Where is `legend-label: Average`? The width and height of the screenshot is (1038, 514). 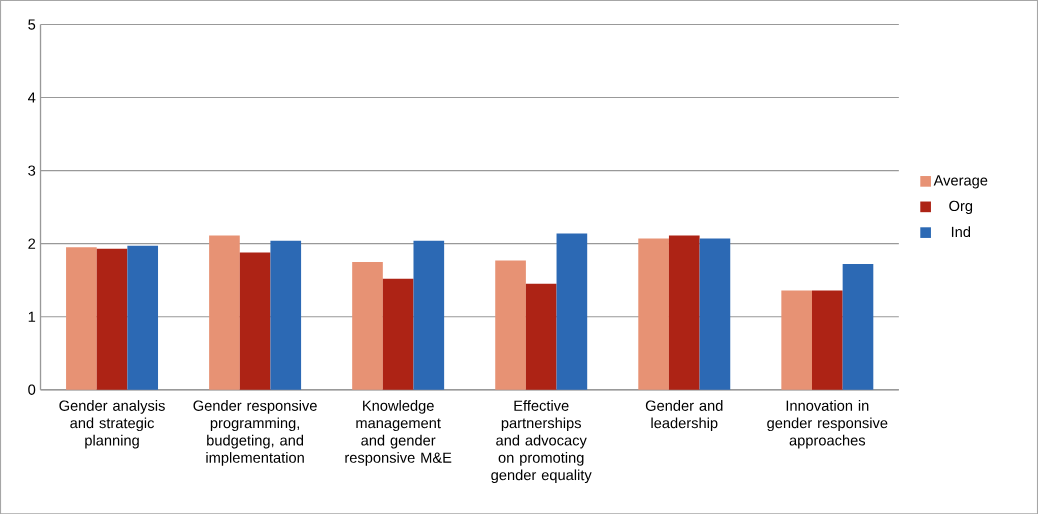
legend-label: Average is located at coordinates (960, 182).